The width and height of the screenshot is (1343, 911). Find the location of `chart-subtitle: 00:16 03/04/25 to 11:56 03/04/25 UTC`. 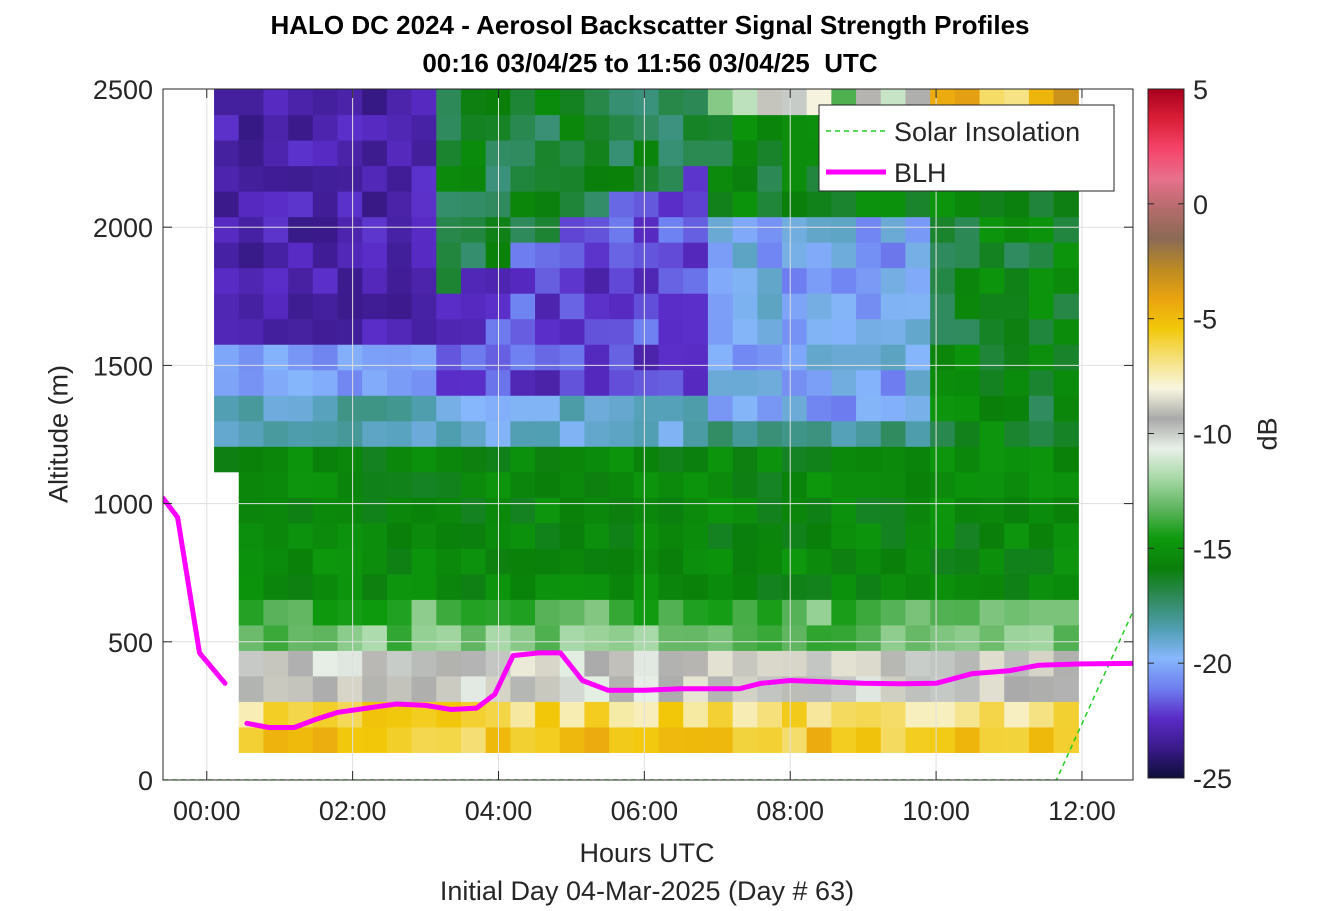

chart-subtitle: 00:16 03/04/25 to 11:56 03/04/25 UTC is located at coordinates (650, 63).